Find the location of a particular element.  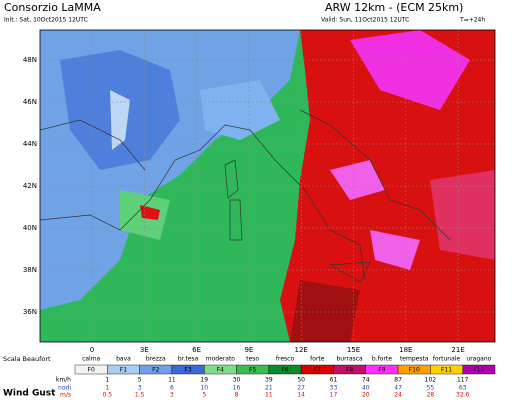

threshold: 27 is located at coordinates (301, 388).